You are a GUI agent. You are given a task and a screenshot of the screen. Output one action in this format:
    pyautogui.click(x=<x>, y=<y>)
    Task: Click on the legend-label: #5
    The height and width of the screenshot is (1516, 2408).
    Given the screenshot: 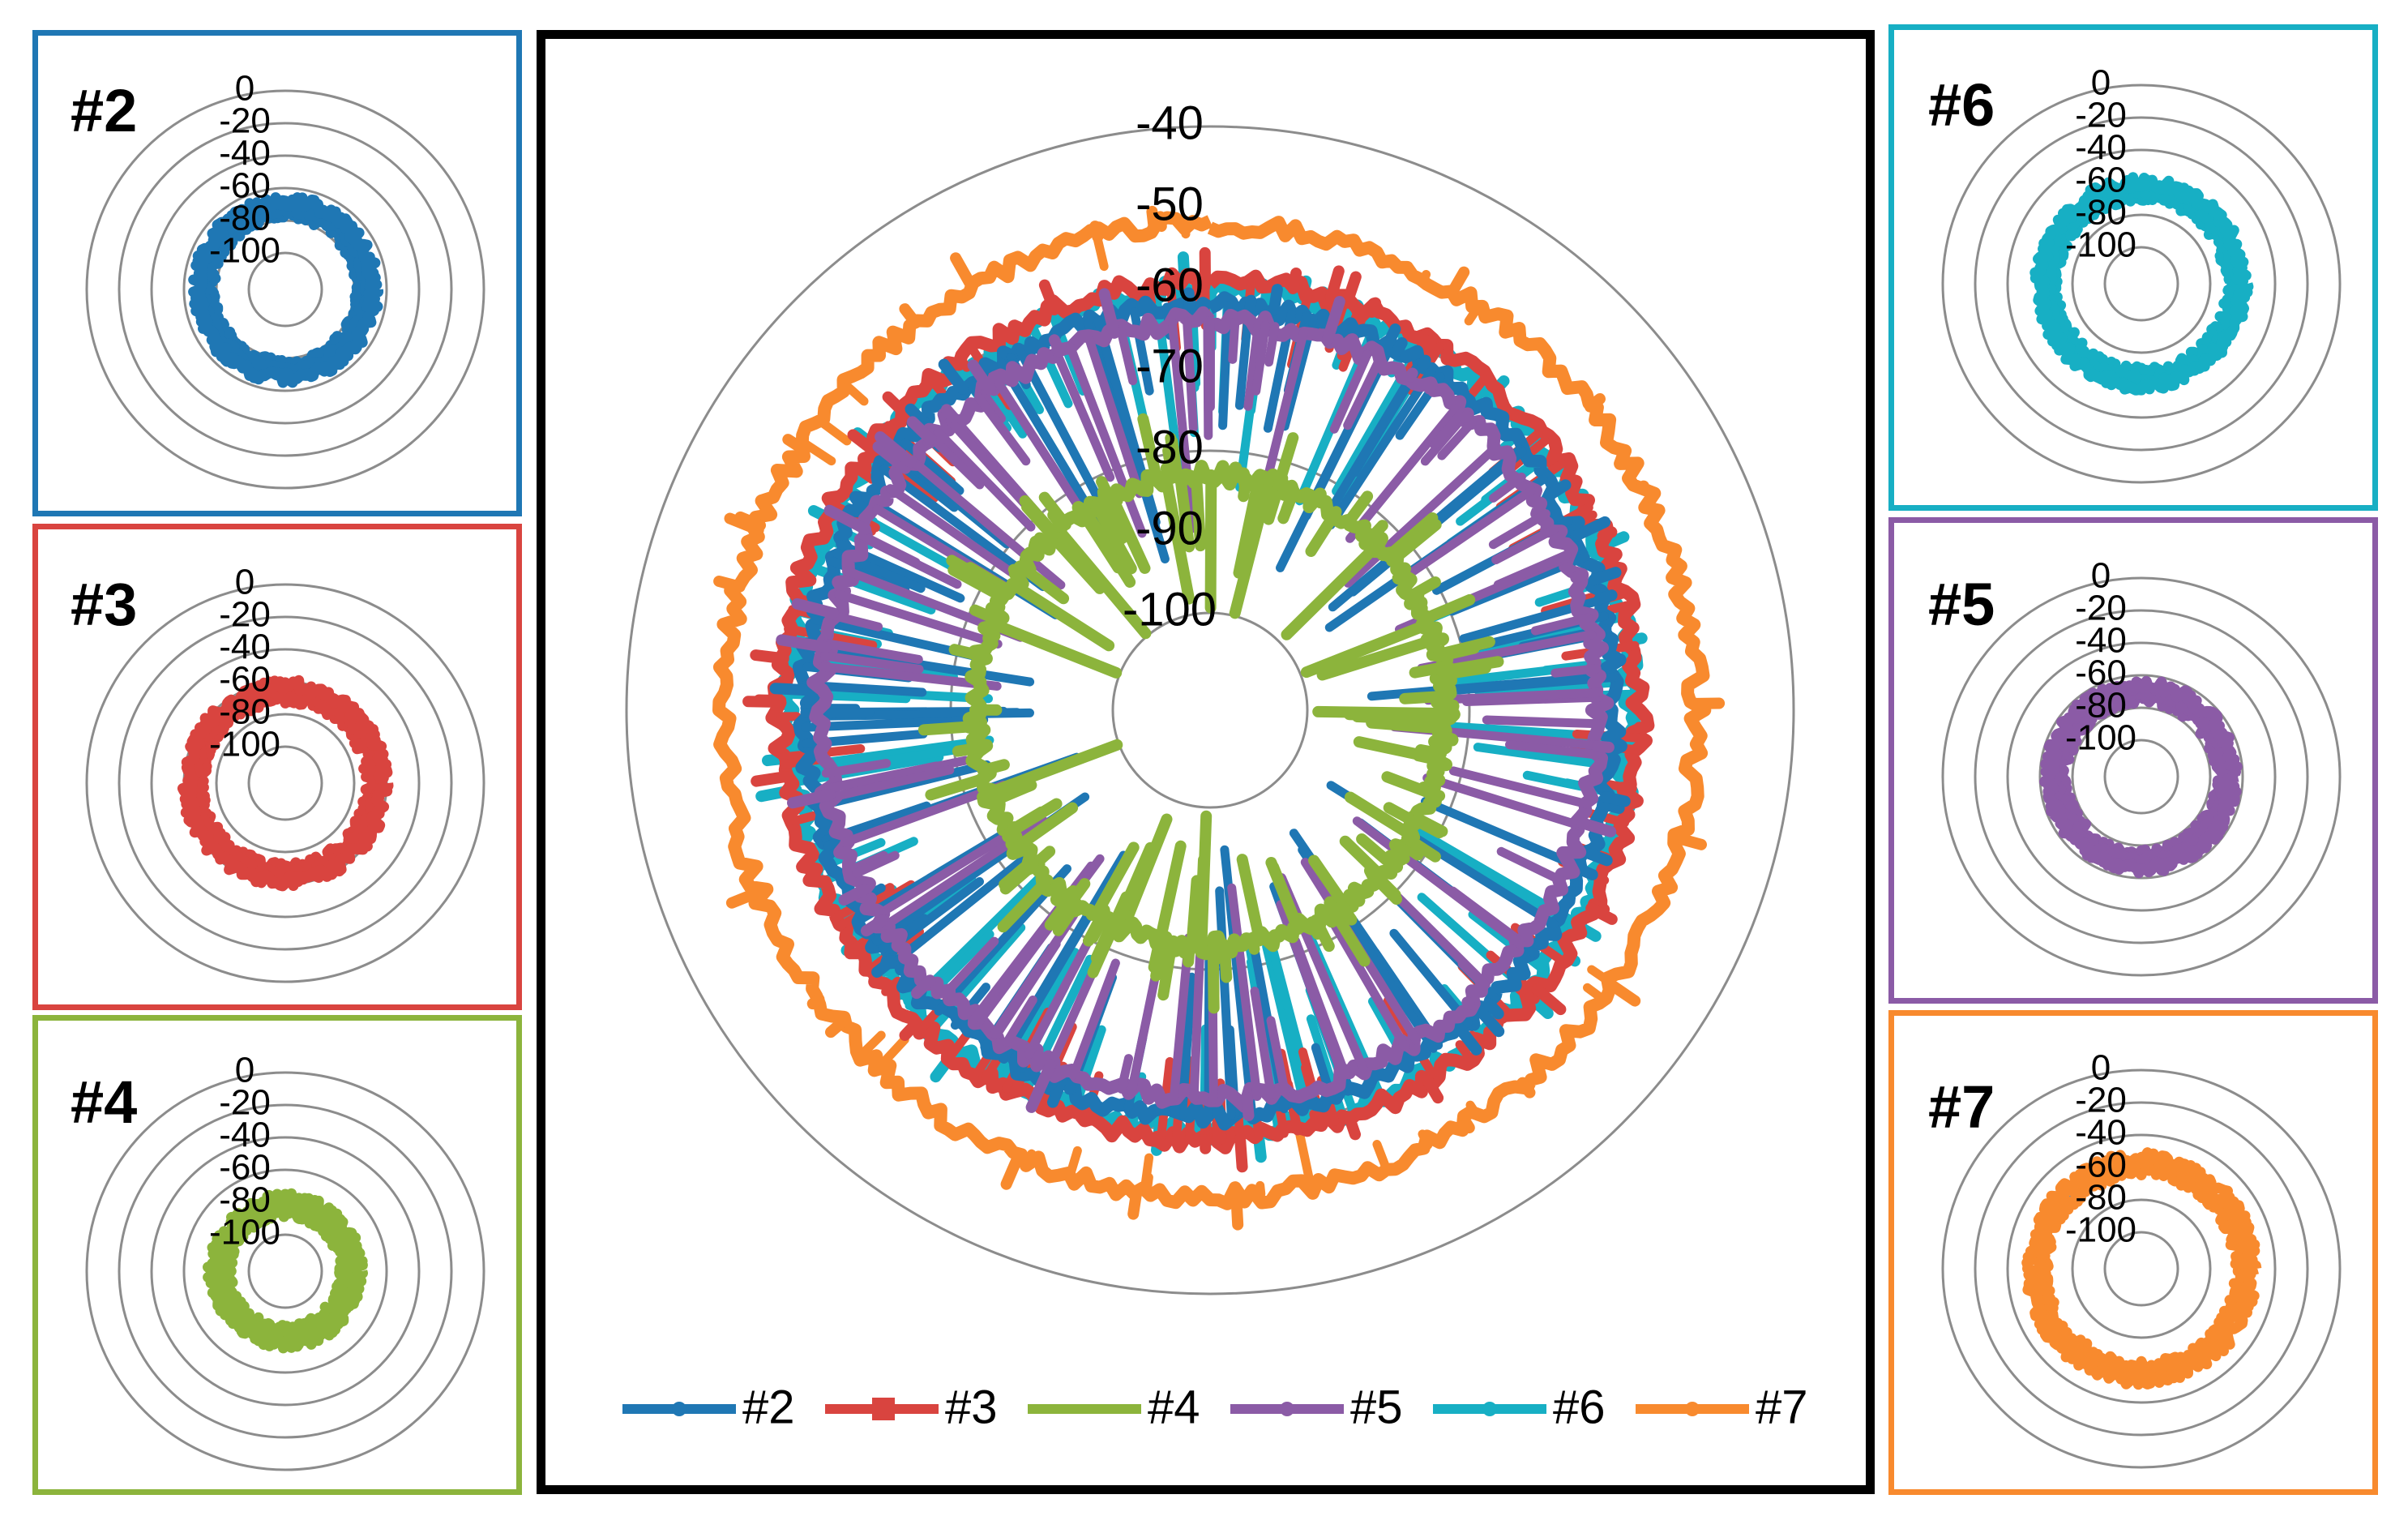 What is the action you would take?
    pyautogui.click(x=1376, y=1407)
    